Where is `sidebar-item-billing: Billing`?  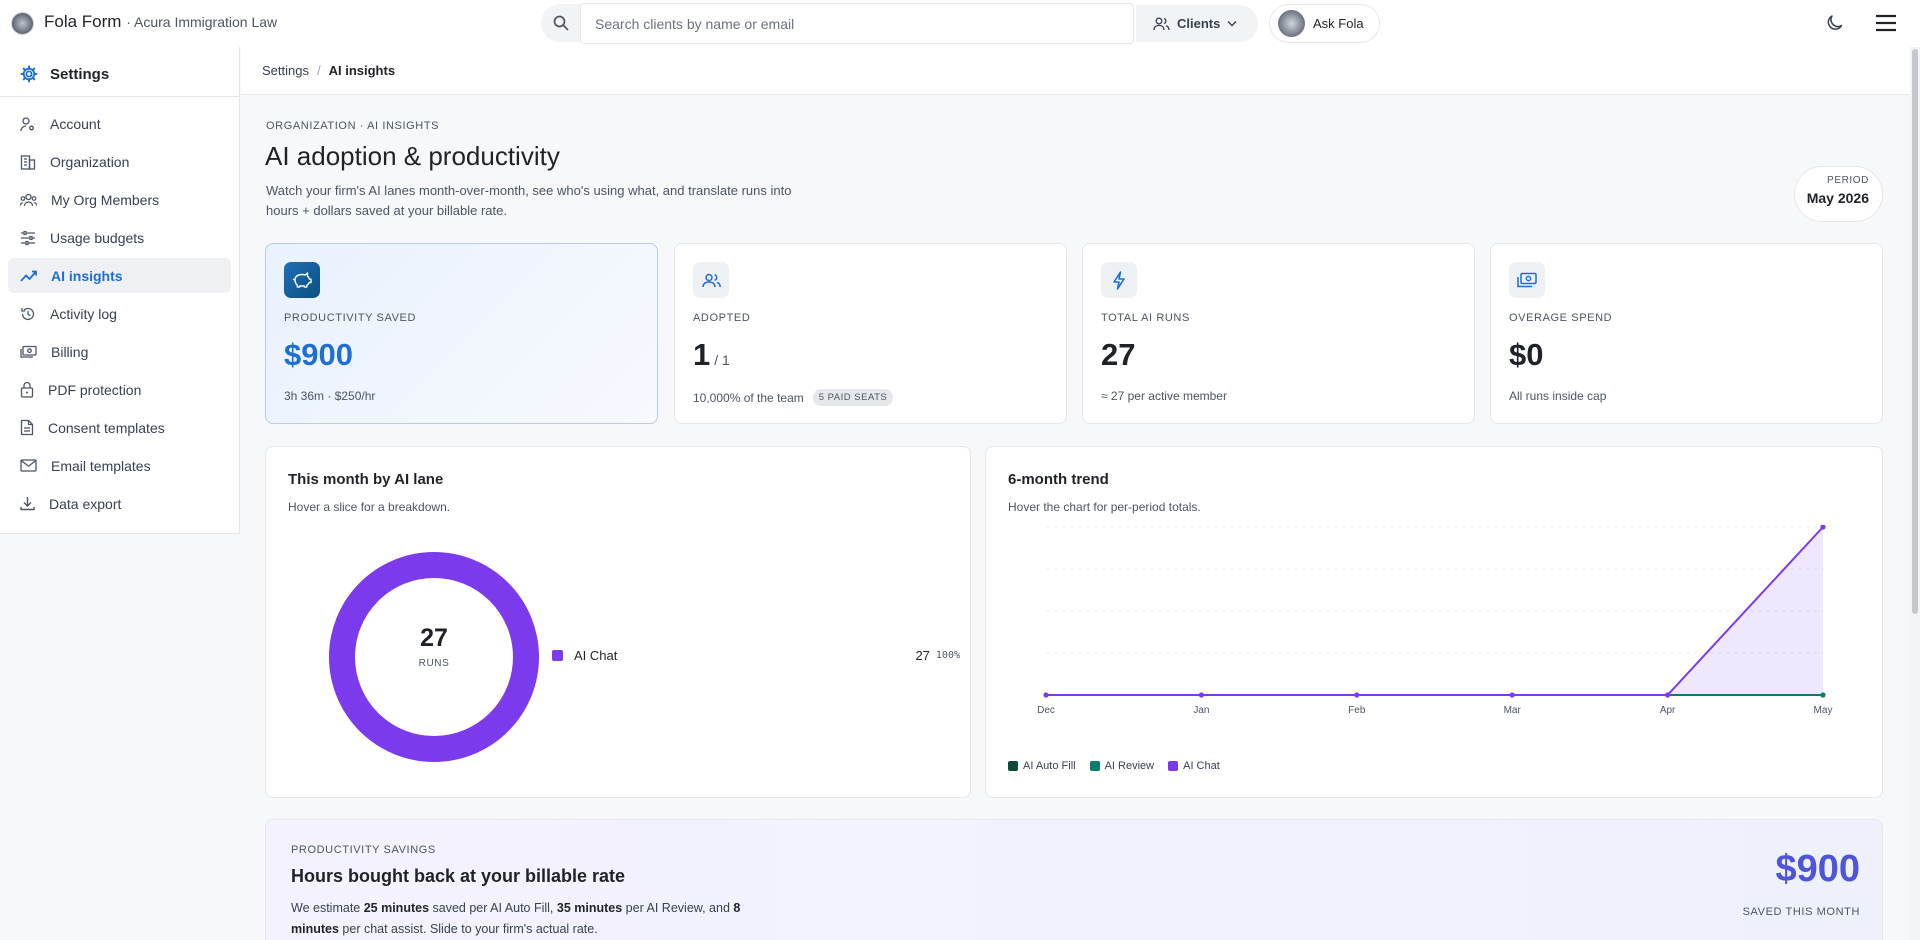
sidebar-item-billing: Billing is located at coordinates (119, 351).